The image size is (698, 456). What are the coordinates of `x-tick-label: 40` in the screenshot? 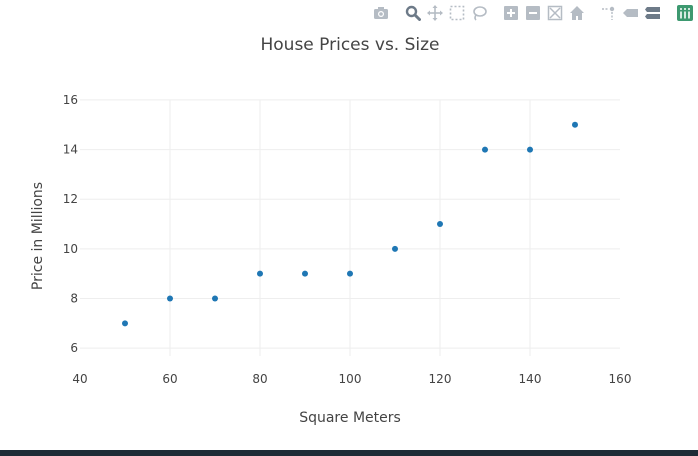 It's located at (79, 379).